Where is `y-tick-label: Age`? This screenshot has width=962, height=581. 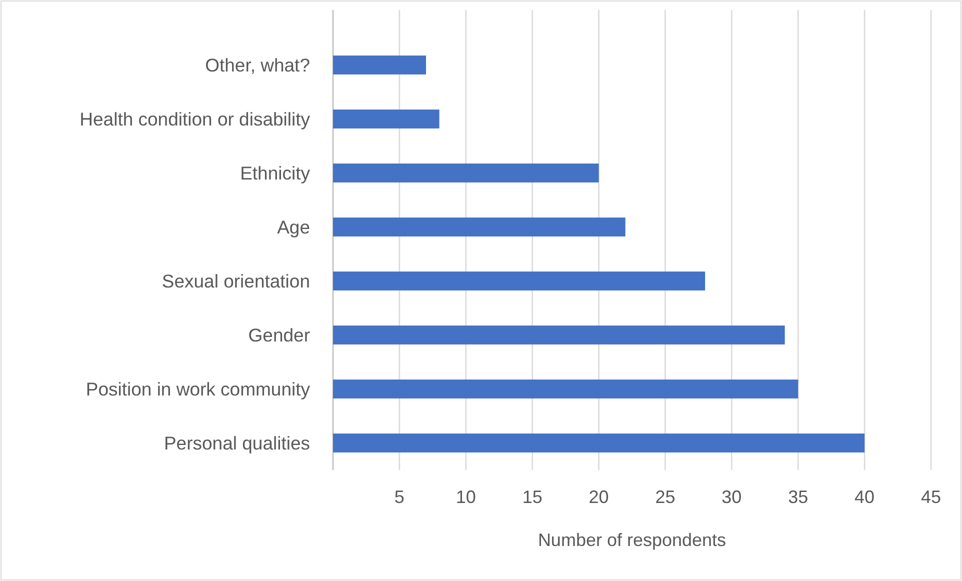 y-tick-label: Age is located at coordinates (293, 227).